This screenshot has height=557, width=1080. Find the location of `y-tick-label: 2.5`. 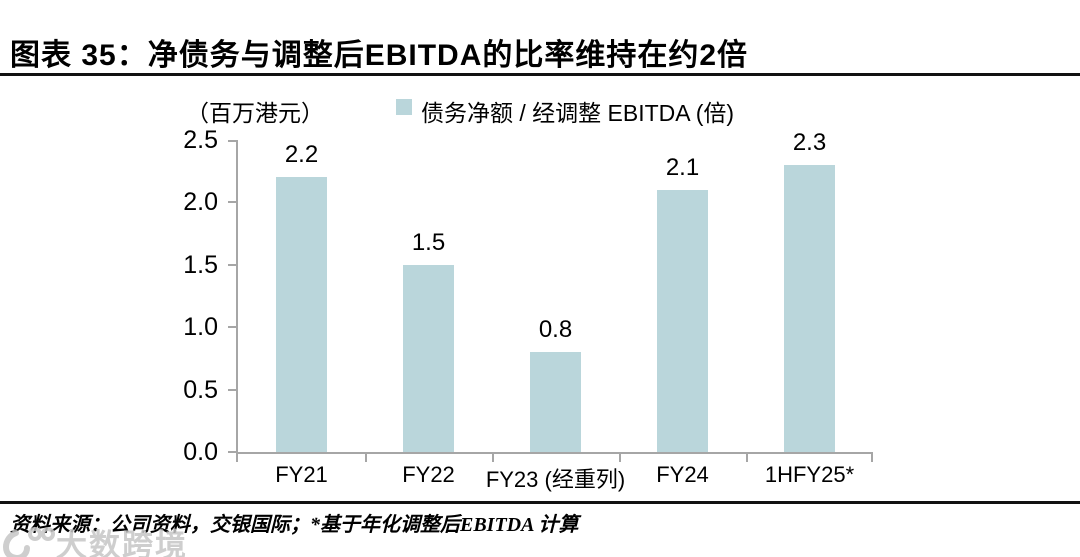

y-tick-label: 2.5 is located at coordinates (200, 140).